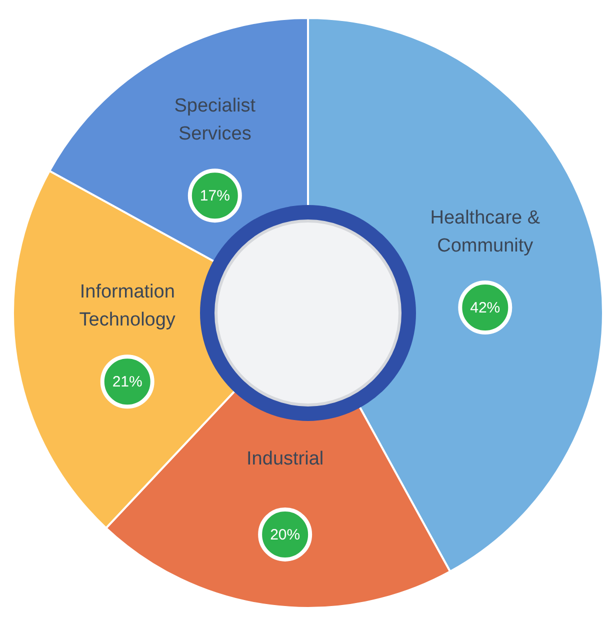 Image resolution: width=616 pixels, height=626 pixels. What do you see at coordinates (285, 535) in the screenshot?
I see `data-label: 20%` at bounding box center [285, 535].